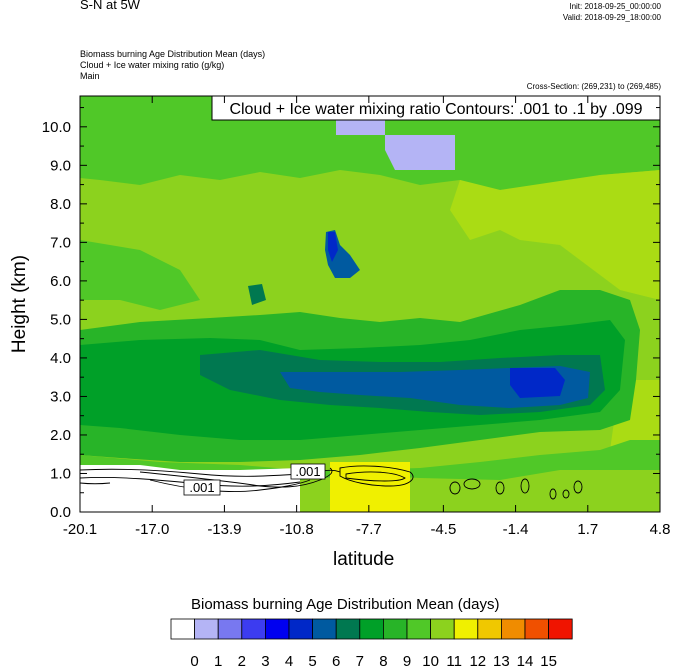 Image resolution: width=674 pixels, height=668 pixels. I want to click on colorbar-label: 5, so click(312, 660).